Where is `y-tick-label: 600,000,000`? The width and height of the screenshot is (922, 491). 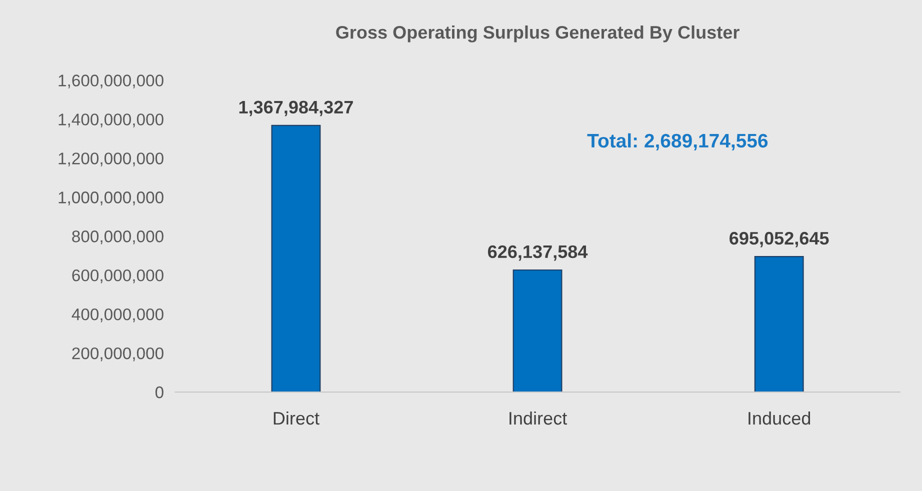 y-tick-label: 600,000,000 is located at coordinates (118, 276).